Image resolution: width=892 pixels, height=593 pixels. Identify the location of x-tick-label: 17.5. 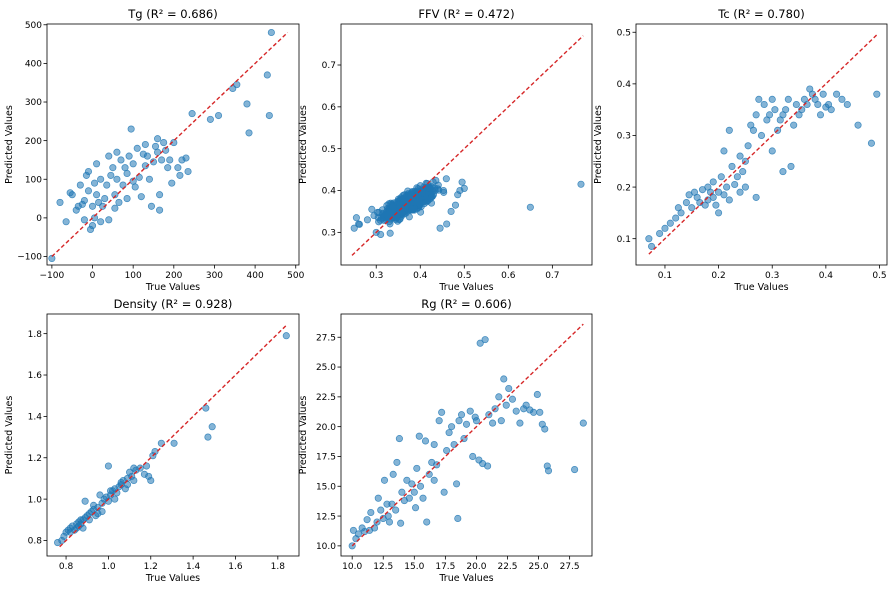
(445, 567).